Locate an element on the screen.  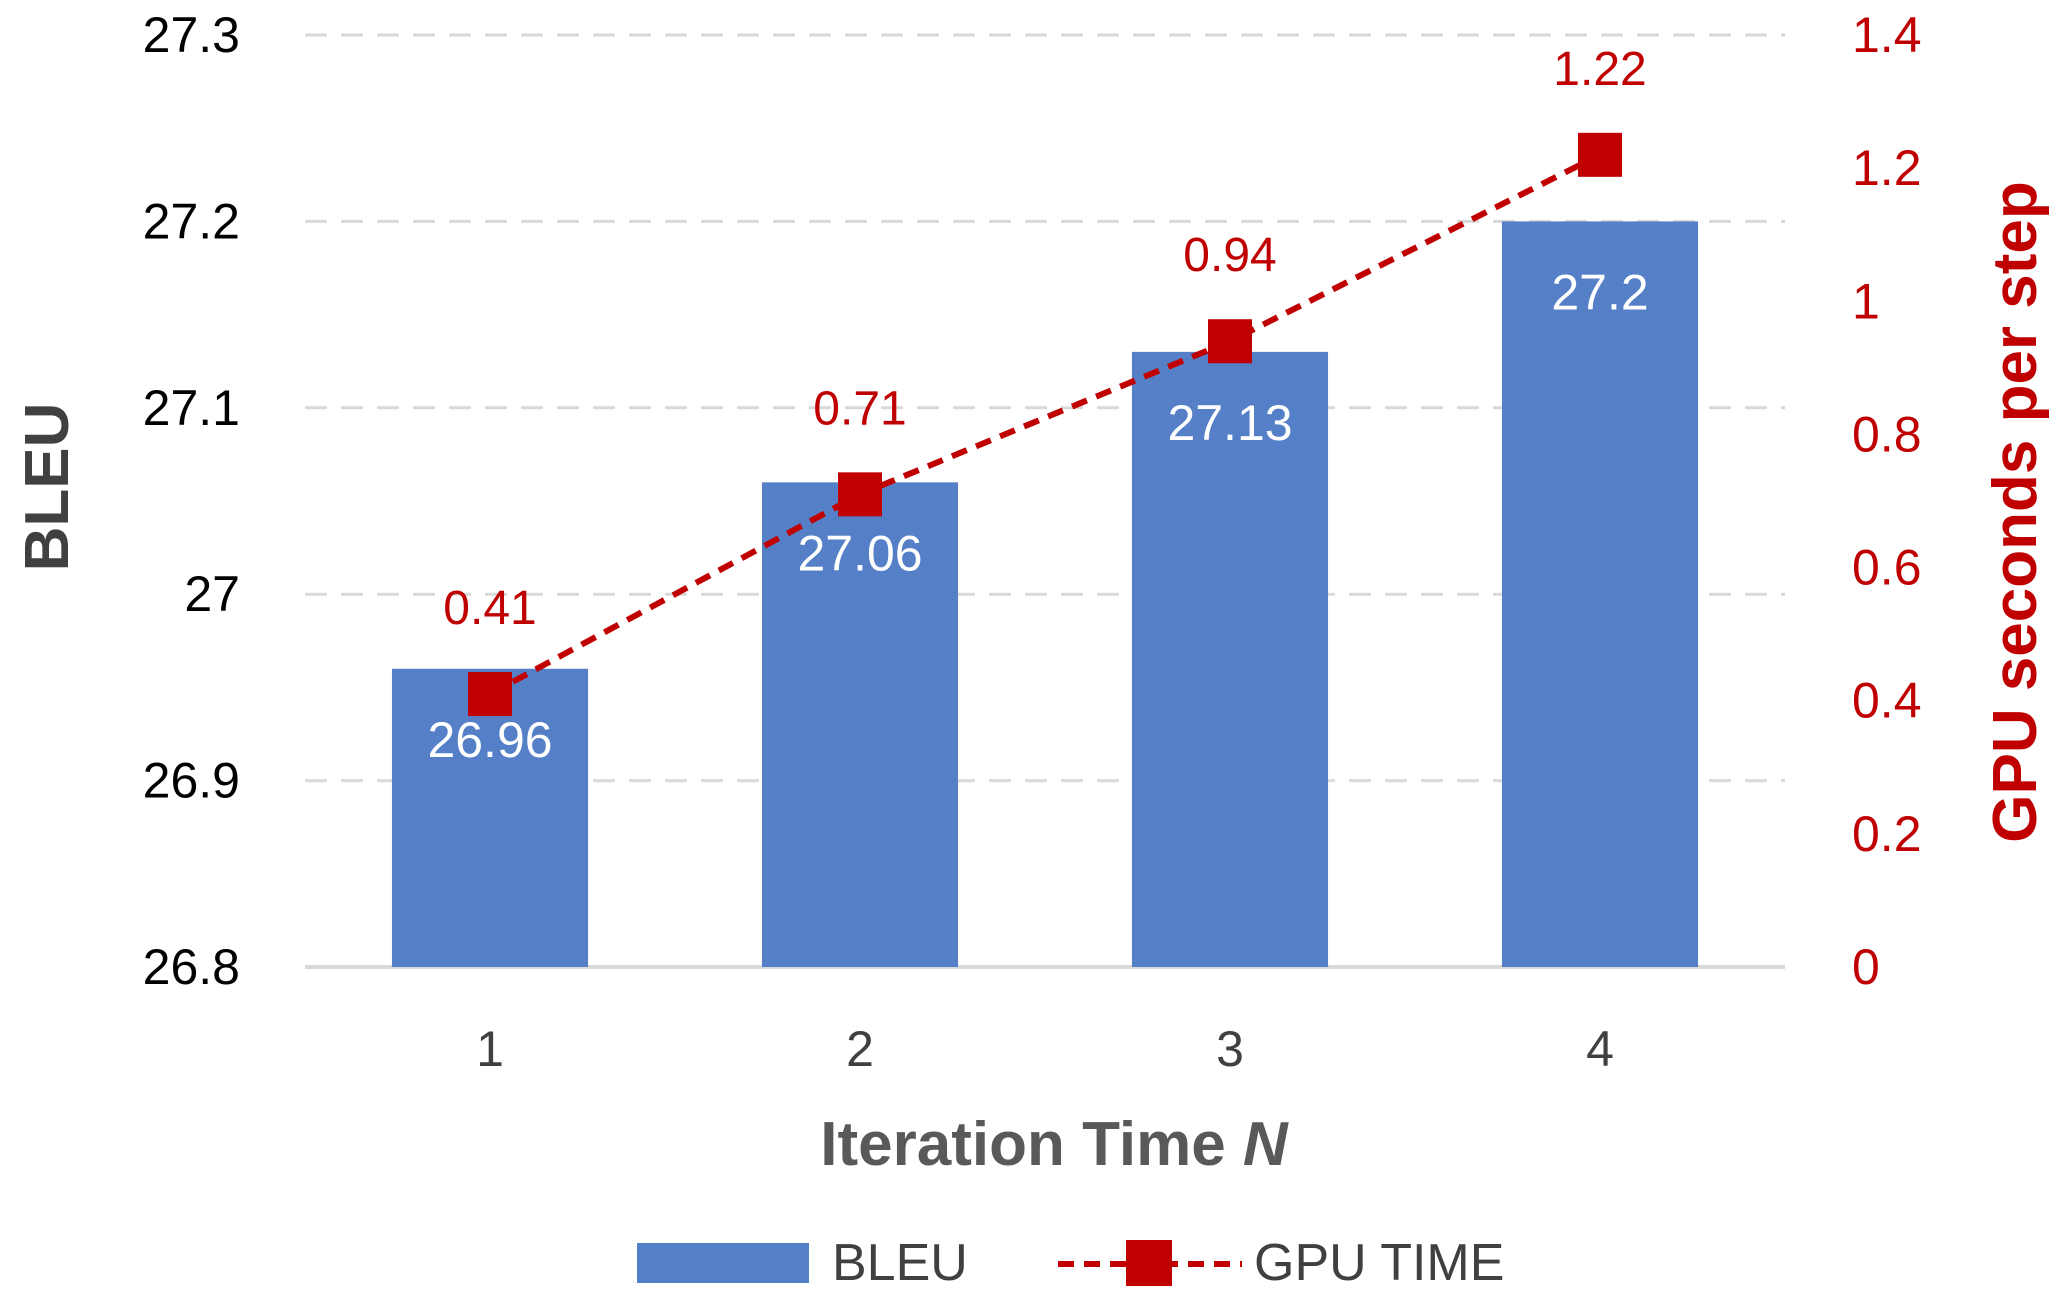
right-tick-label: 0 is located at coordinates (1866, 967).